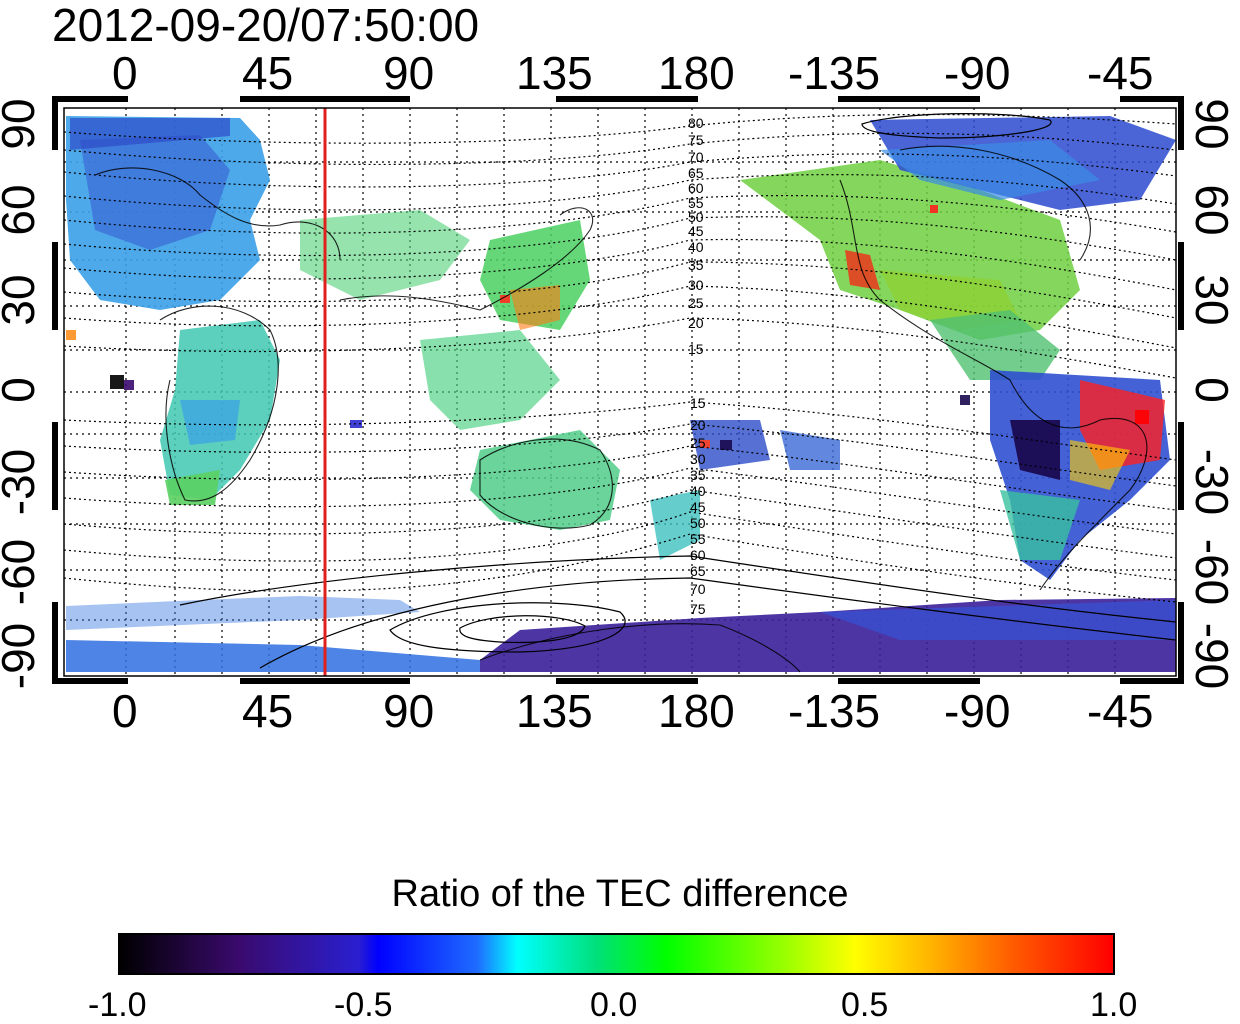  I want to click on bottom-lon-tick: -45, so click(1120, 711).